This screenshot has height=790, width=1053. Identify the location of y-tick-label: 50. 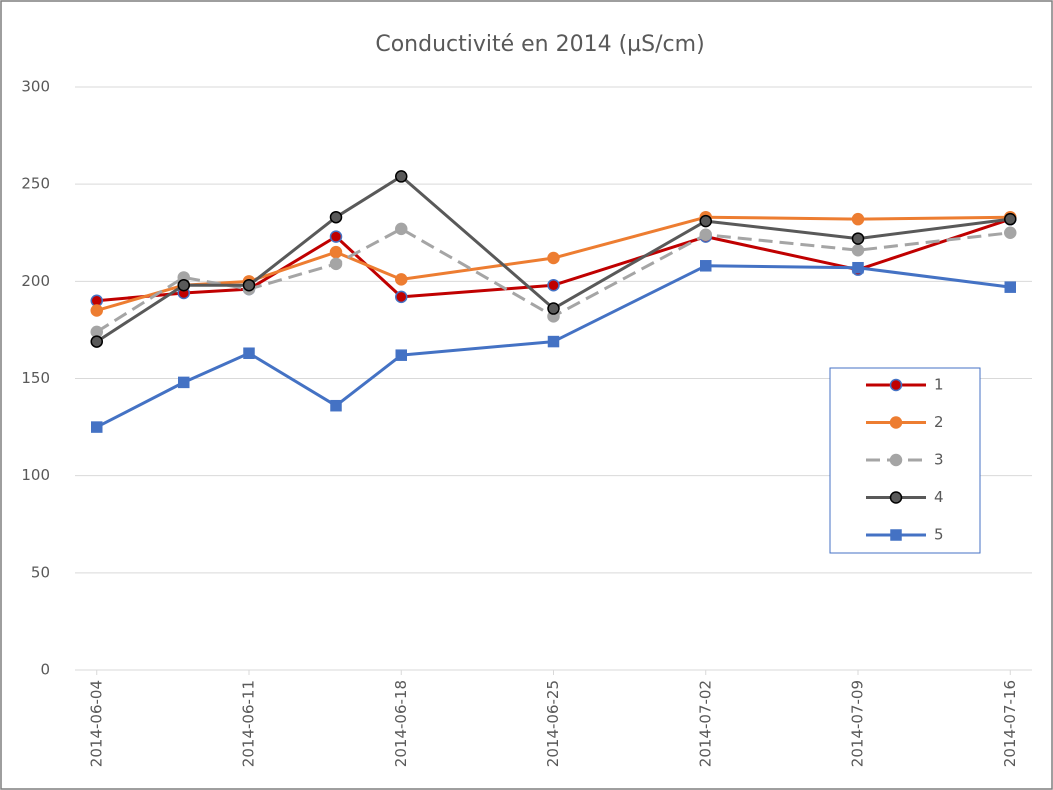
(40, 572).